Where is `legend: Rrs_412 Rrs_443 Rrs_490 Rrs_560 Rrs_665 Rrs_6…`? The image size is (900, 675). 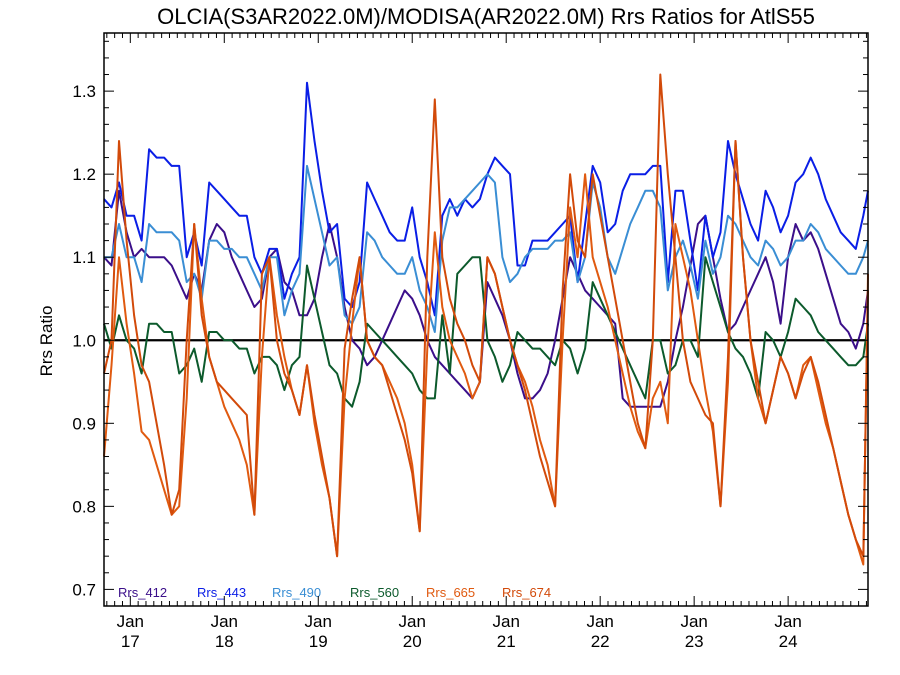 legend: Rrs_412 Rrs_443 Rrs_490 Rrs_560 Rrs_665 Rrs_6… is located at coordinates (334, 592).